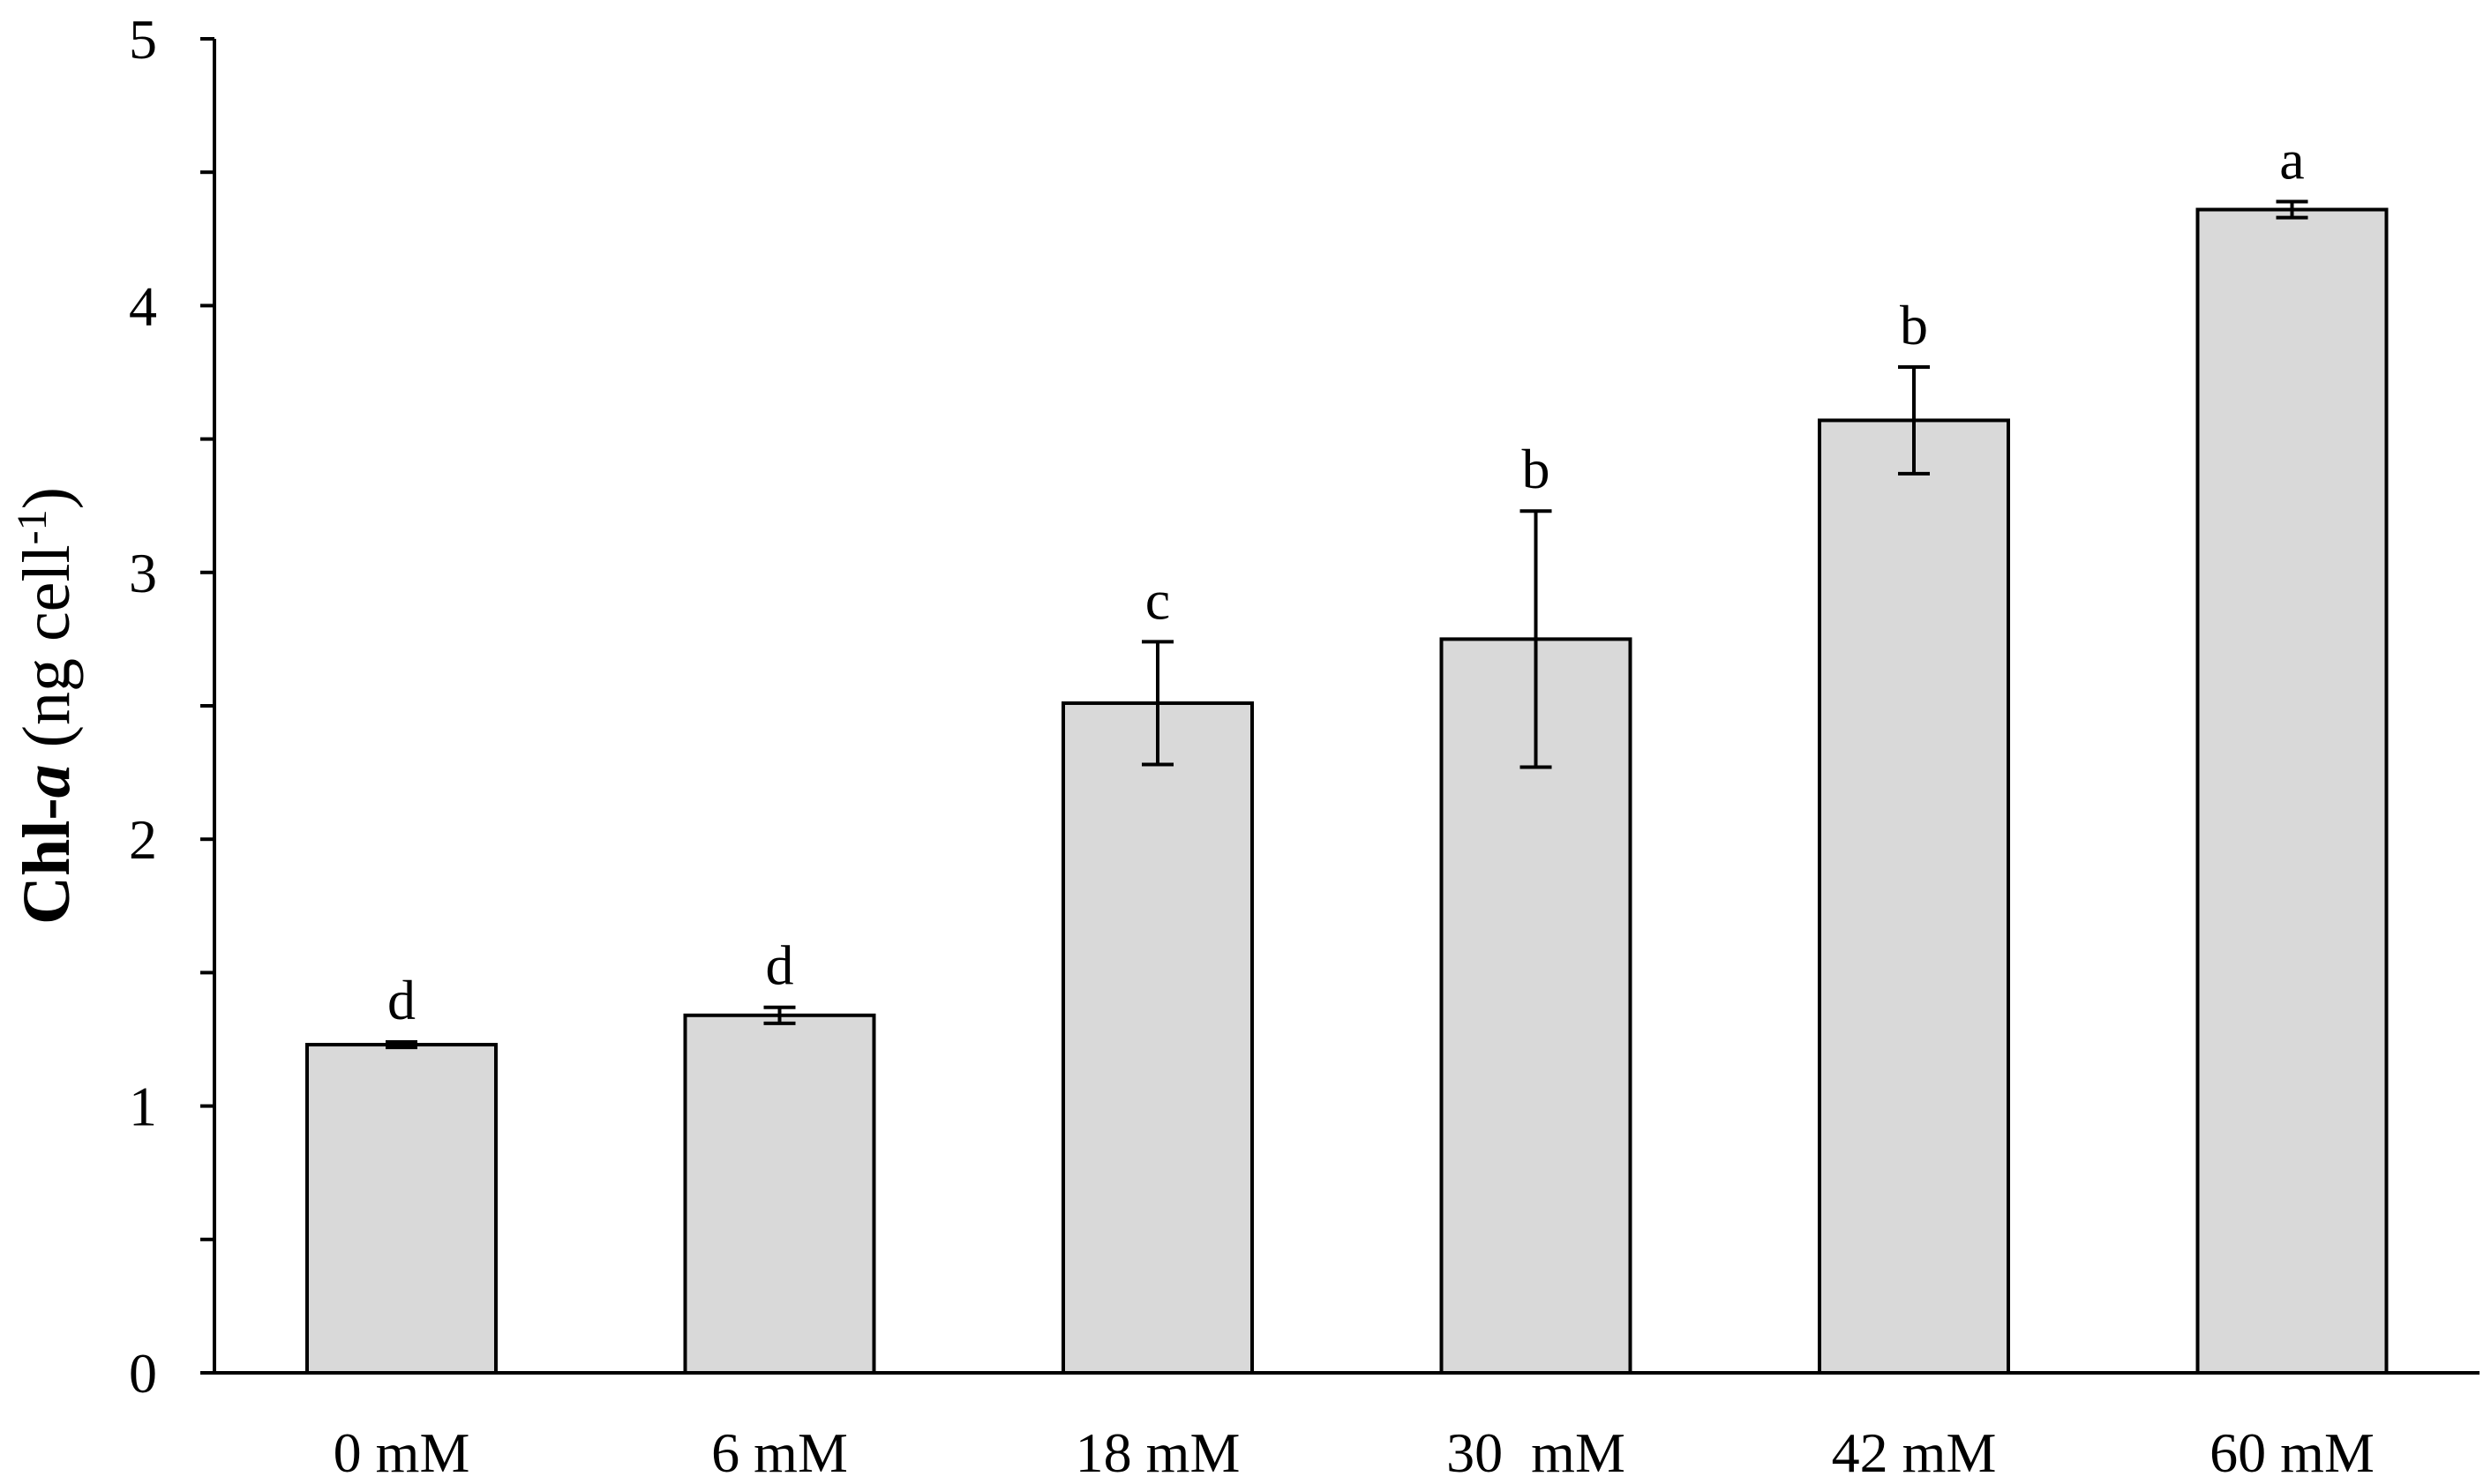 This screenshot has width=2491, height=1484. Describe the element at coordinates (1535, 1452) in the screenshot. I see `x-tick-label: 30 mM` at that location.